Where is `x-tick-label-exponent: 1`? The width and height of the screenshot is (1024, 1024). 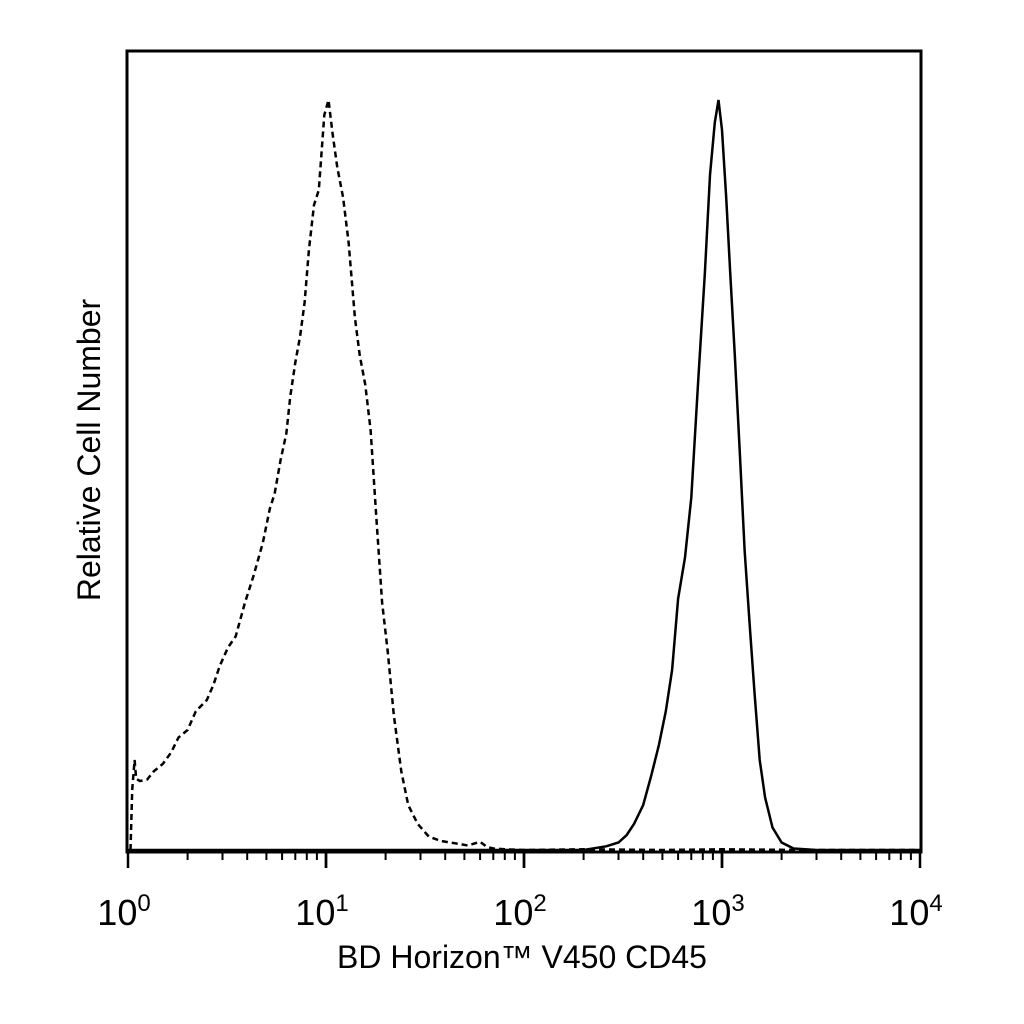
x-tick-label-exponent: 1 is located at coordinates (341, 903).